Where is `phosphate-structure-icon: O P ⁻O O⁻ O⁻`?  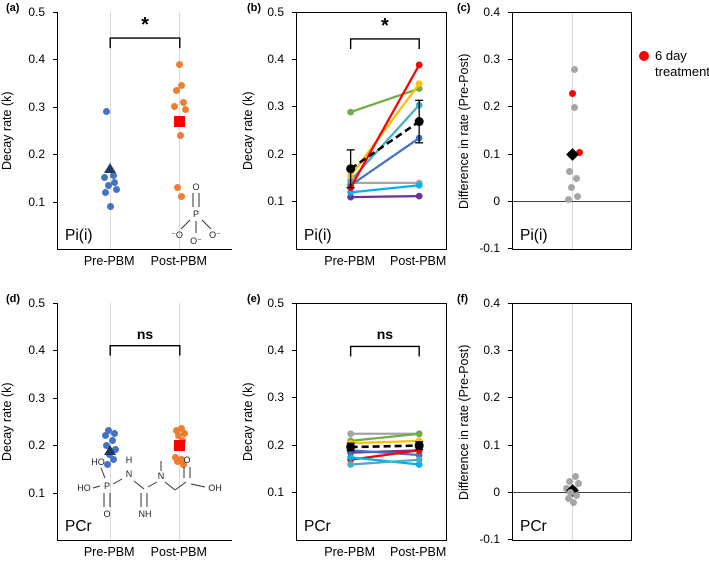 phosphate-structure-icon: O P ⁻O O⁻ O⁻ is located at coordinates (196, 214).